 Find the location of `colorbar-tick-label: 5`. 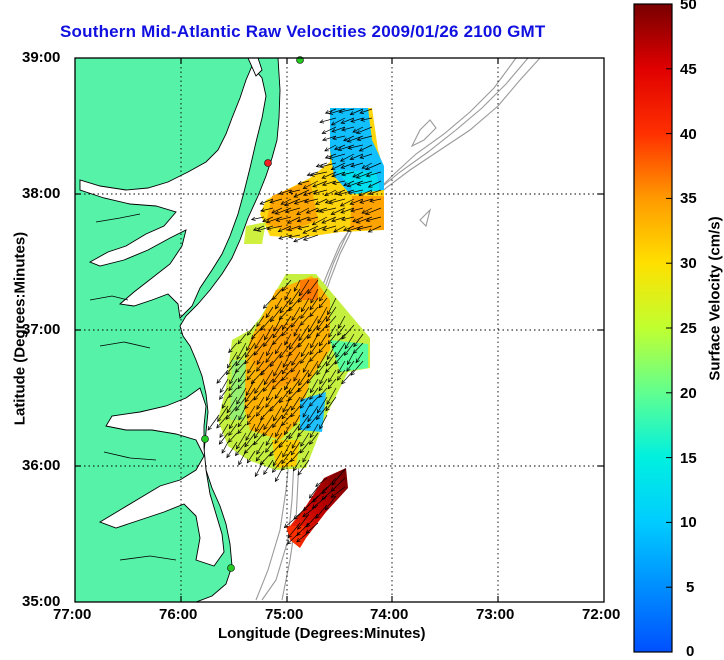

colorbar-tick-label: 5 is located at coordinates (690, 587).